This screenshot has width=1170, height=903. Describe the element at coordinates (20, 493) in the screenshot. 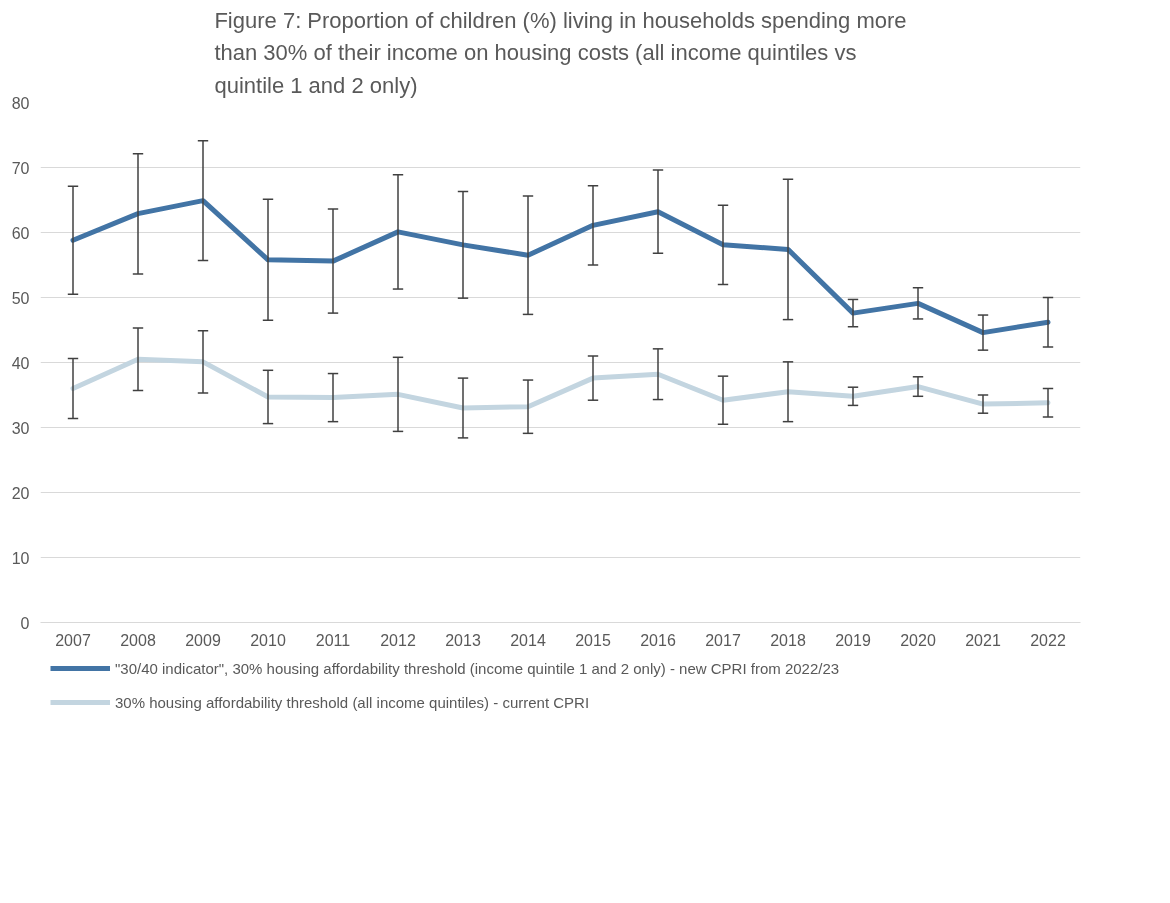

I see `y-tick-label: 20` at that location.